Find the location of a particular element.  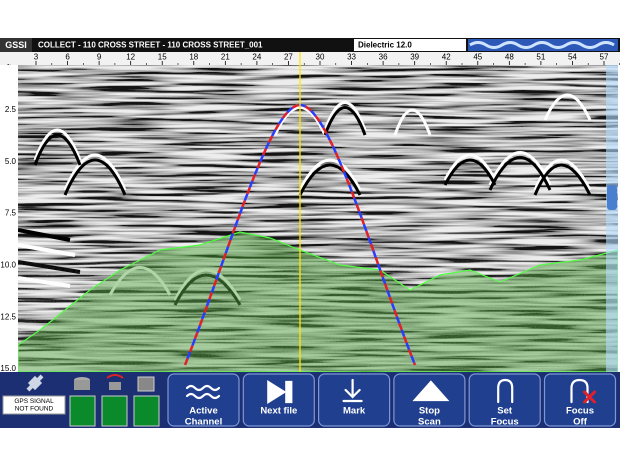

toolbar-button: Next file is located at coordinates (278, 400).